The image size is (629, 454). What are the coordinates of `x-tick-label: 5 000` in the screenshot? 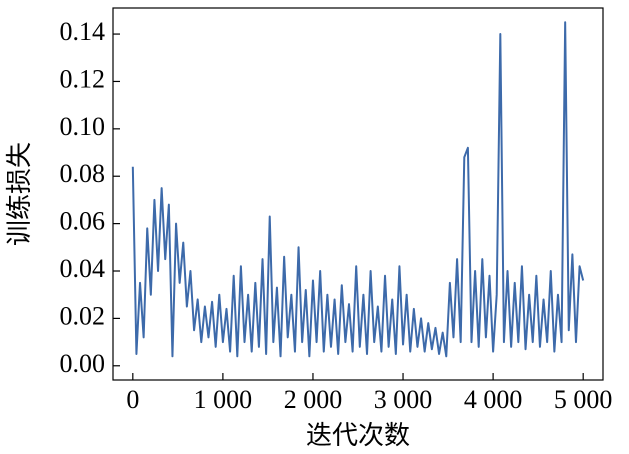 It's located at (583, 399).